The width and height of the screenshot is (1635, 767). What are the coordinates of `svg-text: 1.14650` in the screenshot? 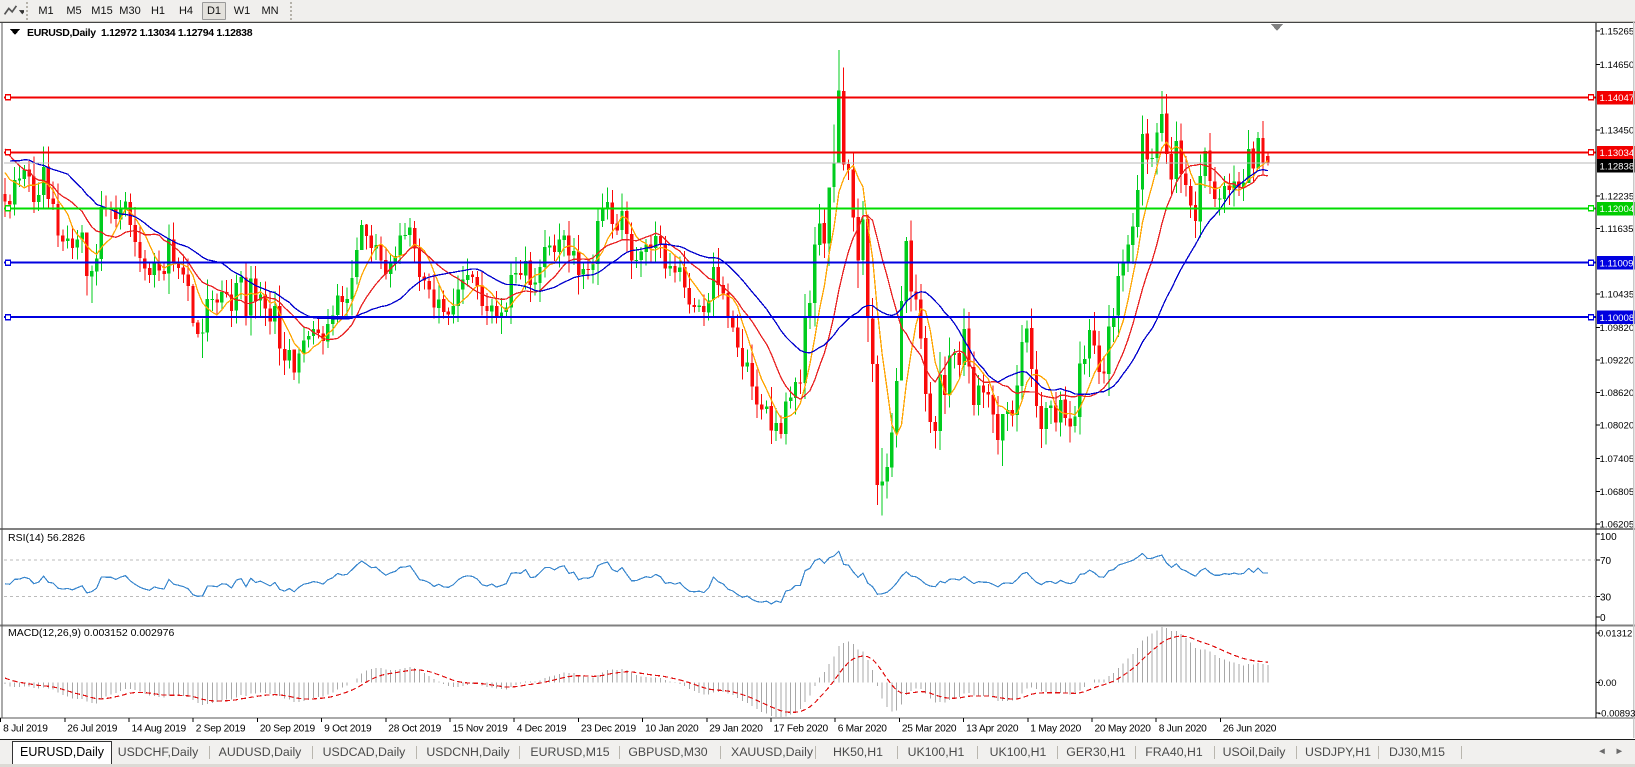 It's located at (1617, 65).